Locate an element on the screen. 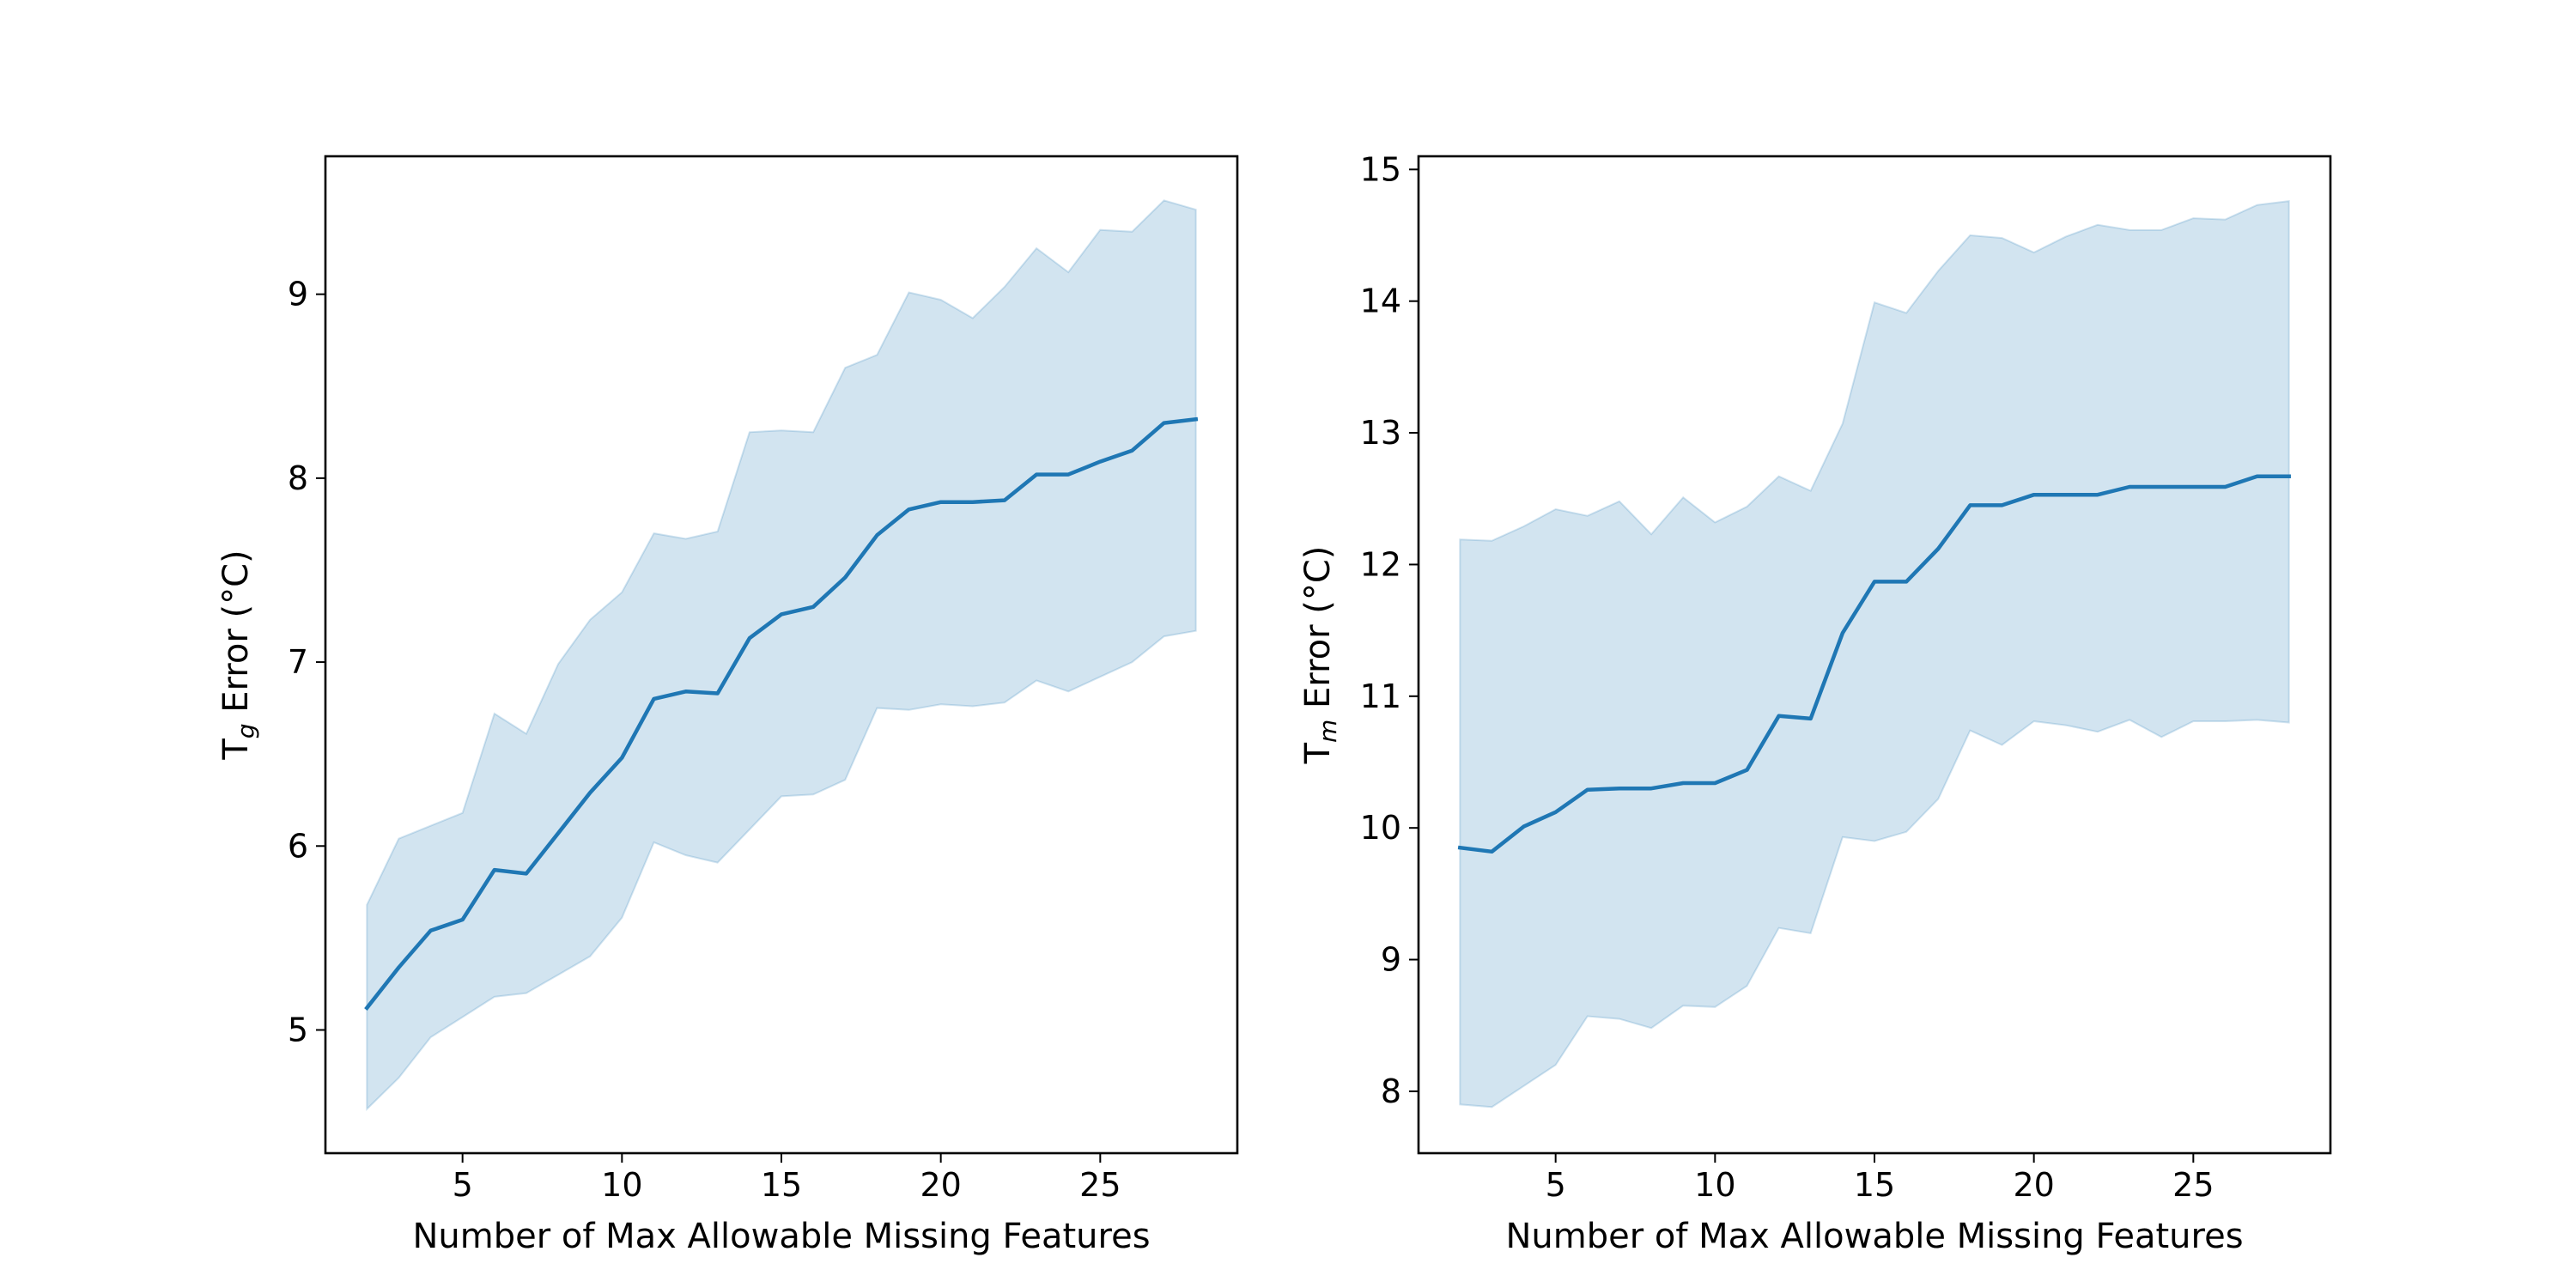  y-tick-label: 6 is located at coordinates (298, 846).